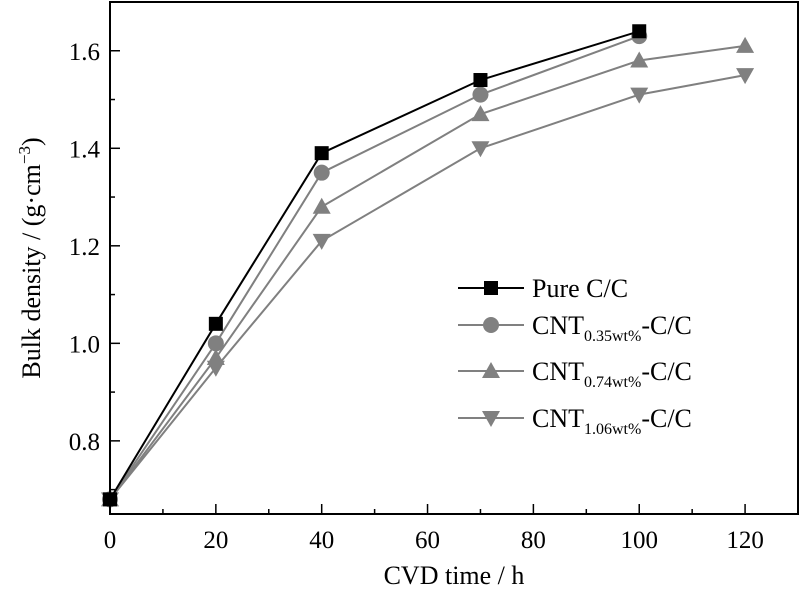 The height and width of the screenshot is (594, 800). I want to click on y-axis-title: Bulk density / (g·cm−3), so click(30, 257).